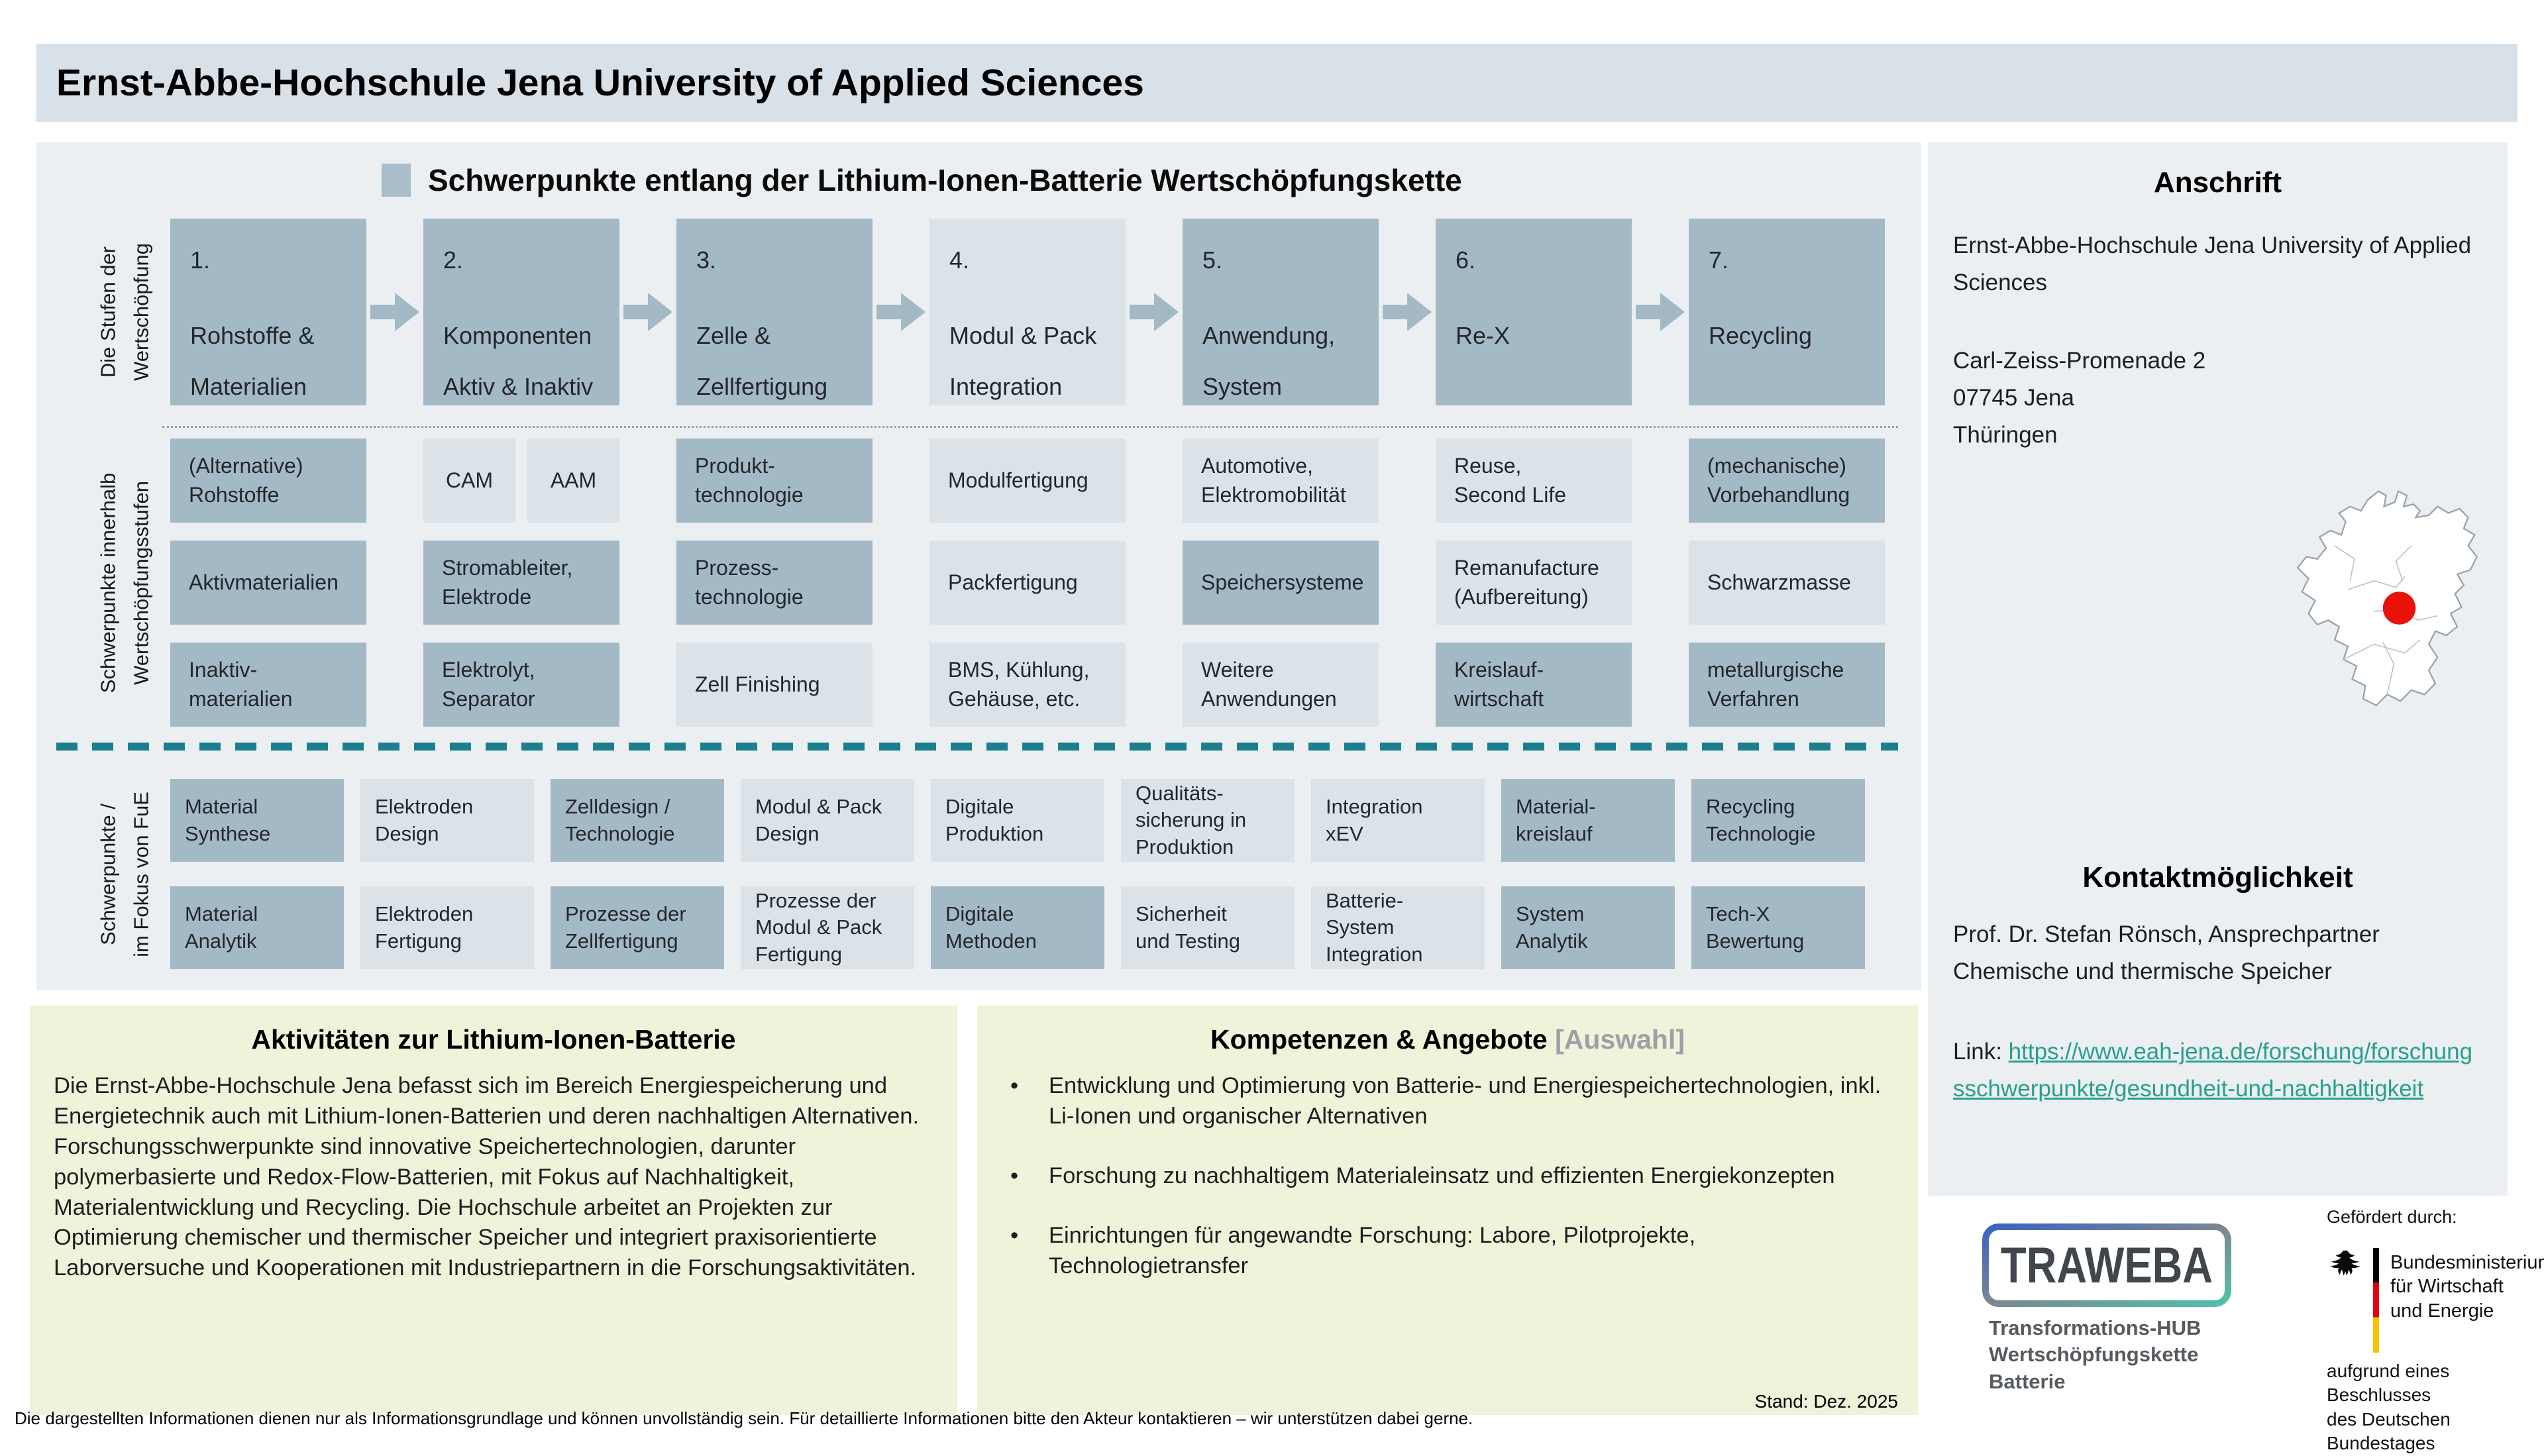 Image resolution: width=2544 pixels, height=1456 pixels. What do you see at coordinates (1483, 335) in the screenshot?
I see `stage-label: Re-X` at bounding box center [1483, 335].